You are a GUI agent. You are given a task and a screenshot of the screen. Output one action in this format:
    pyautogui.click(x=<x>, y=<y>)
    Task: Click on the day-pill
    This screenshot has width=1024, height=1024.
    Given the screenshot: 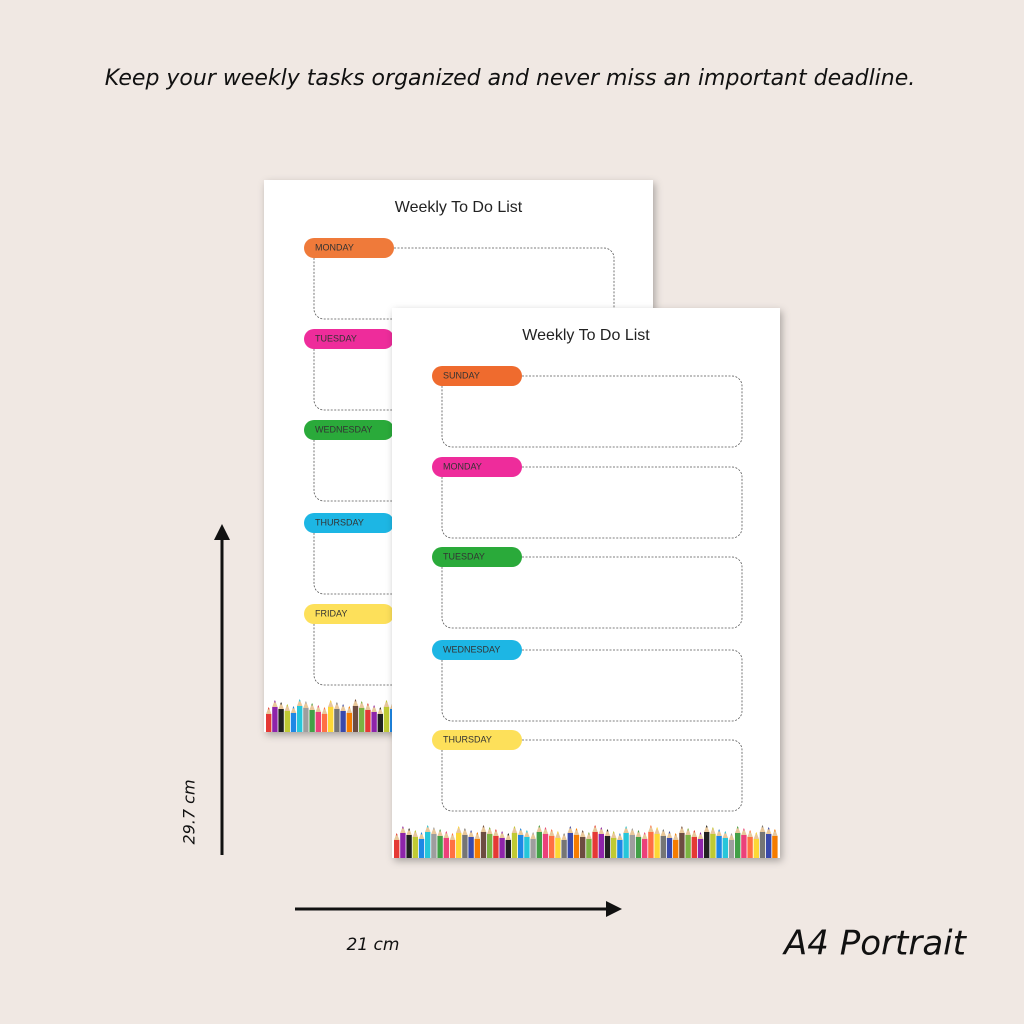 What is the action you would take?
    pyautogui.click(x=349, y=523)
    